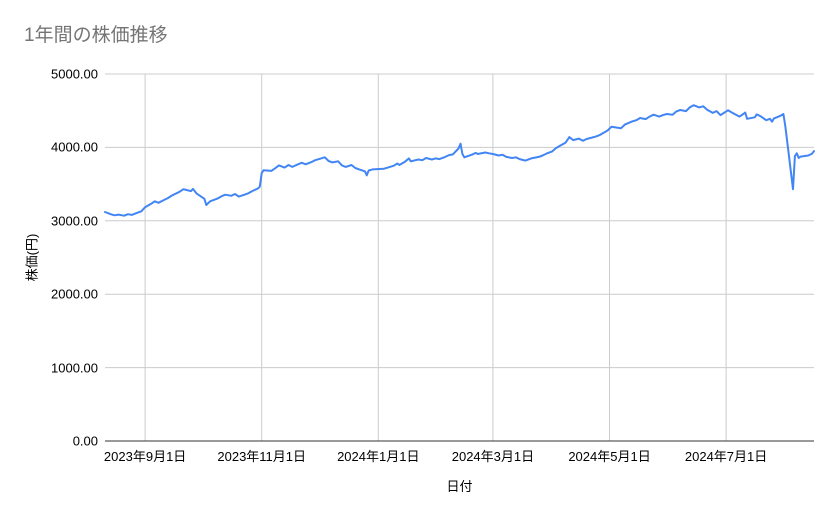  I want to click on x-tick-label: 2023年11月1日, so click(262, 456).